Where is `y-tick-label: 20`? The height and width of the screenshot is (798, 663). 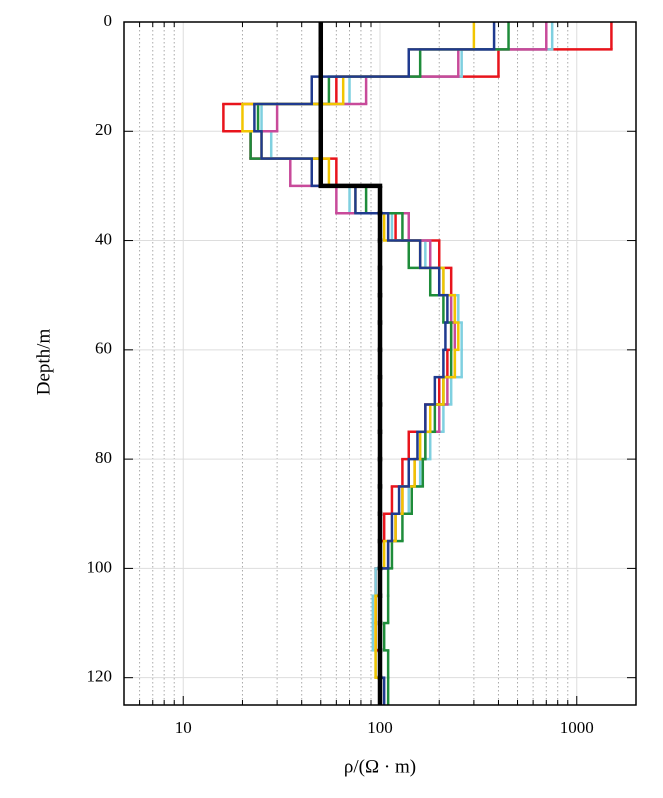 y-tick-label: 20 is located at coordinates (103, 129).